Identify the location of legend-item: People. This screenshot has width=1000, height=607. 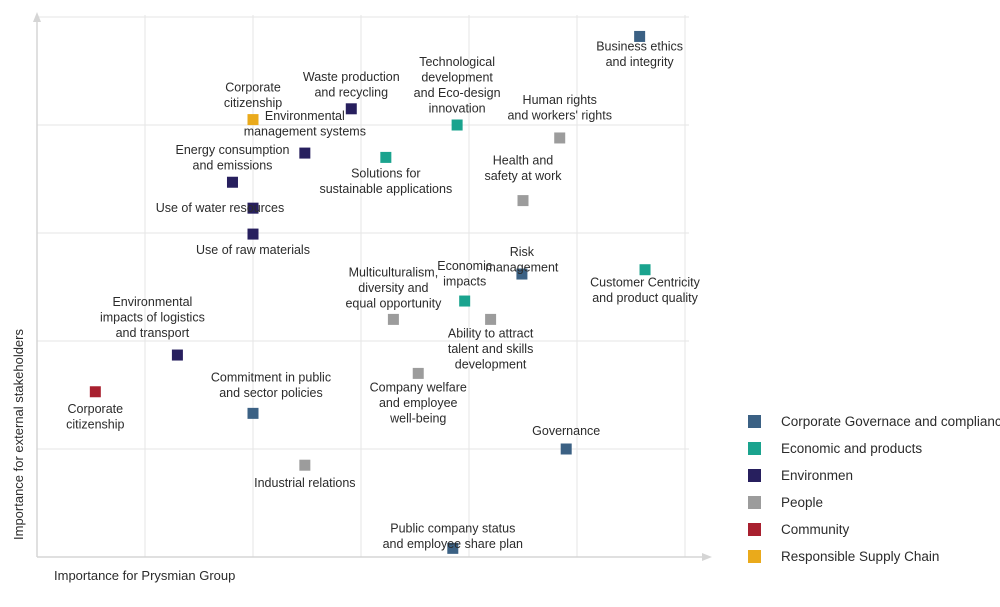
(874, 502).